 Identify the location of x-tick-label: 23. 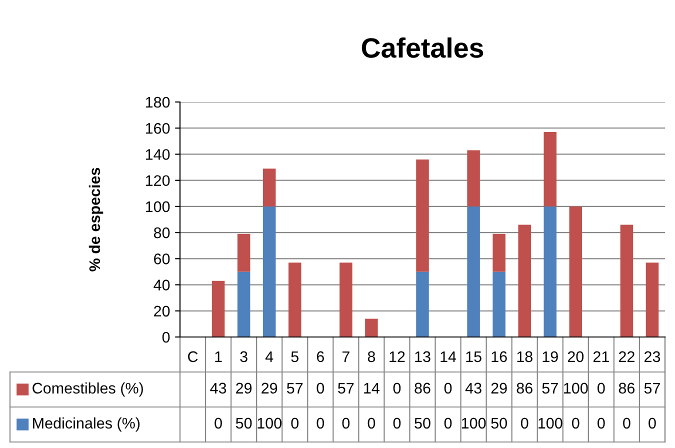
(652, 356).